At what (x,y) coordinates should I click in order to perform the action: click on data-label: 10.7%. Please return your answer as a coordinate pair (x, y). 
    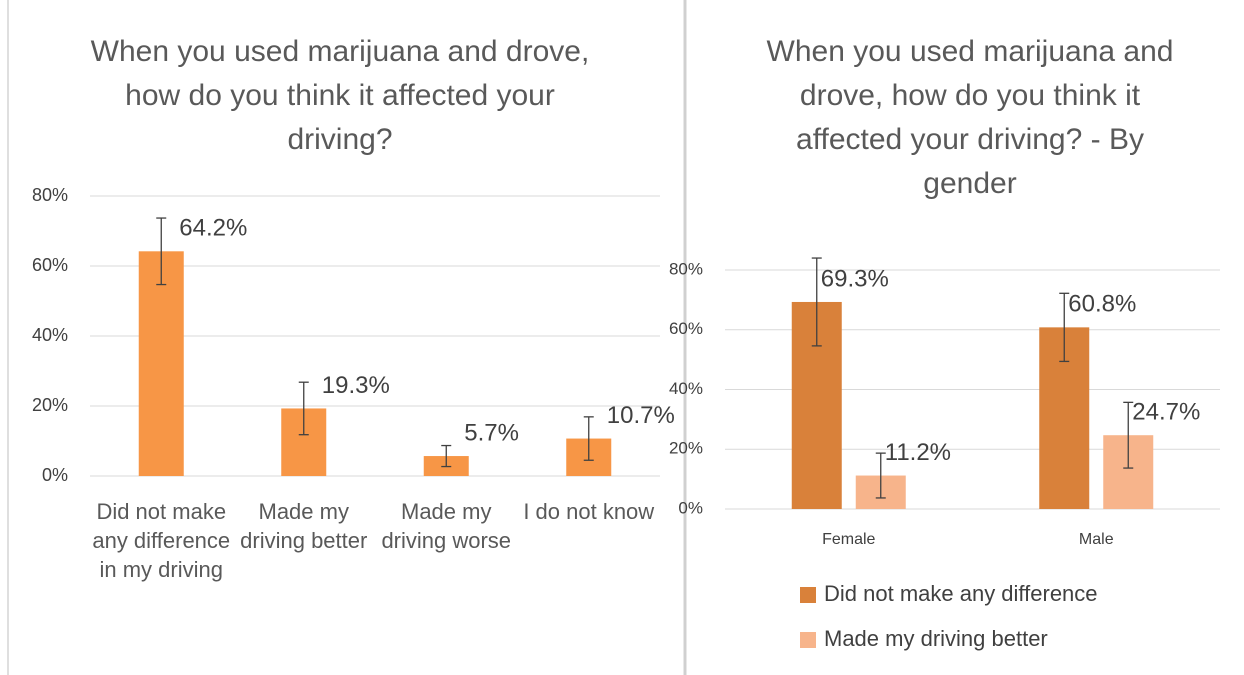
    Looking at the image, I should click on (641, 415).